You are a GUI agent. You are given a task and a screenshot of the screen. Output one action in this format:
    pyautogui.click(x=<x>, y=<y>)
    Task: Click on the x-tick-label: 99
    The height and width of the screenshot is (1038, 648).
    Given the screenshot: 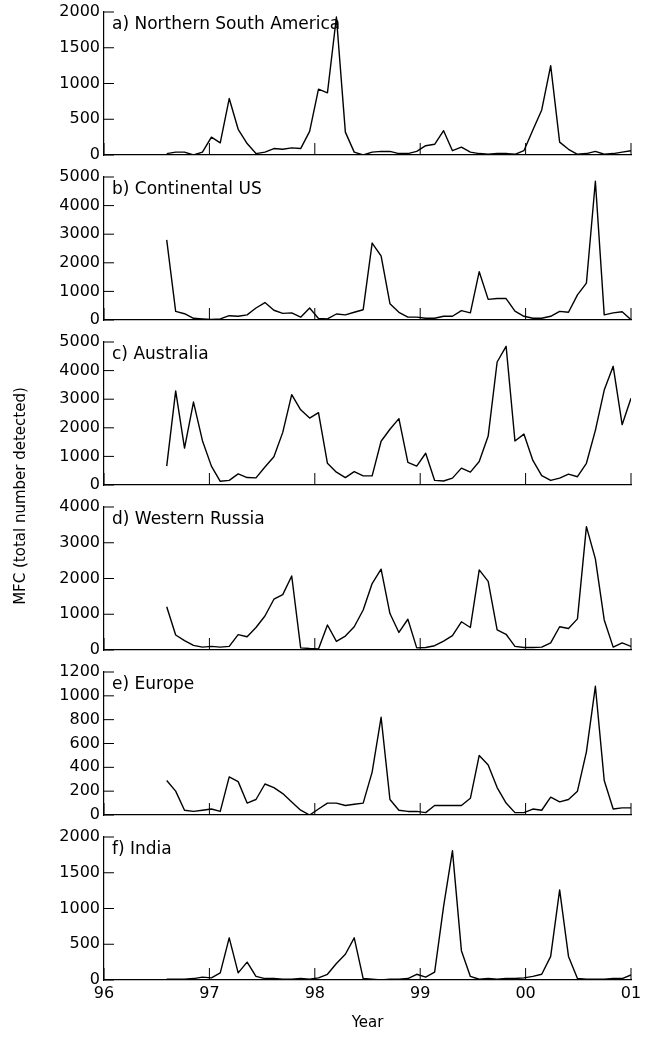 What is the action you would take?
    pyautogui.click(x=420, y=992)
    